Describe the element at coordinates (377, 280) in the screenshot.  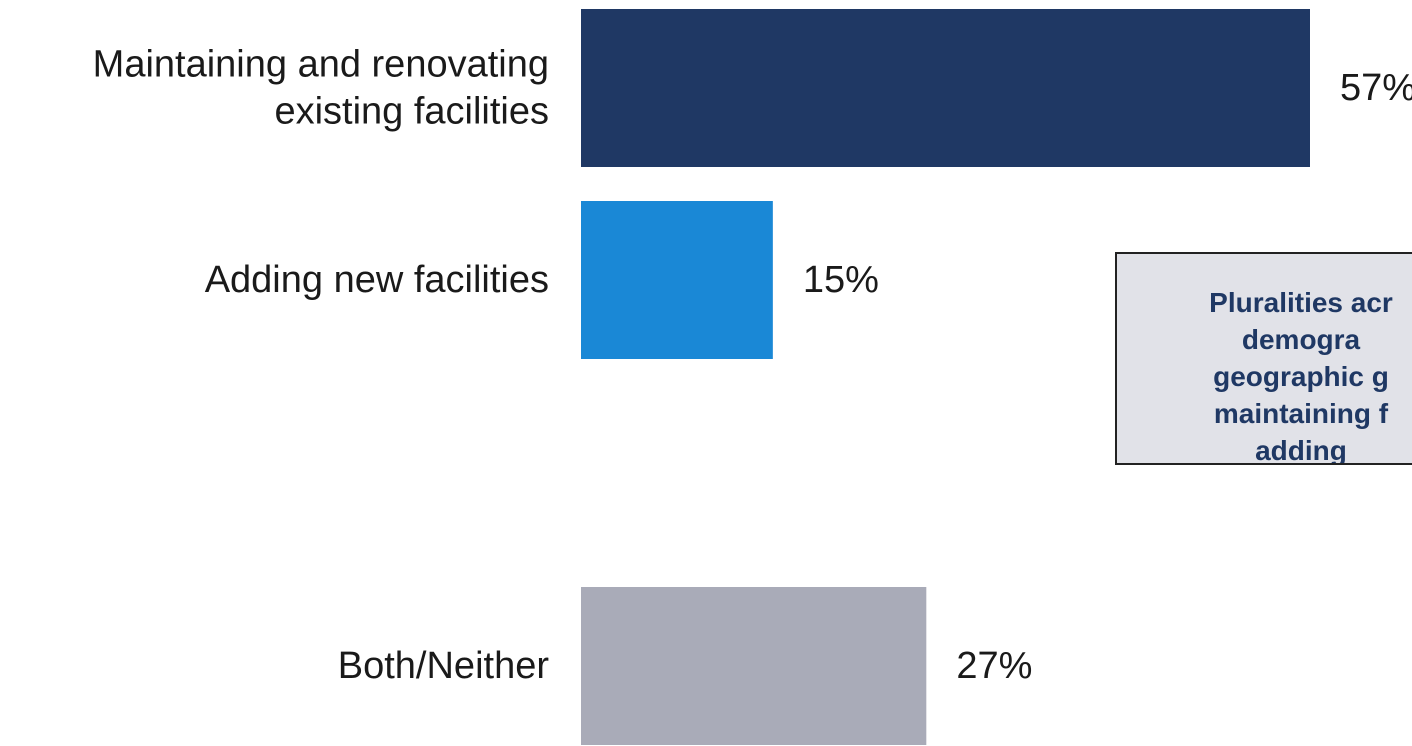
I see `category-label-1-0: Adding new facilities` at that location.